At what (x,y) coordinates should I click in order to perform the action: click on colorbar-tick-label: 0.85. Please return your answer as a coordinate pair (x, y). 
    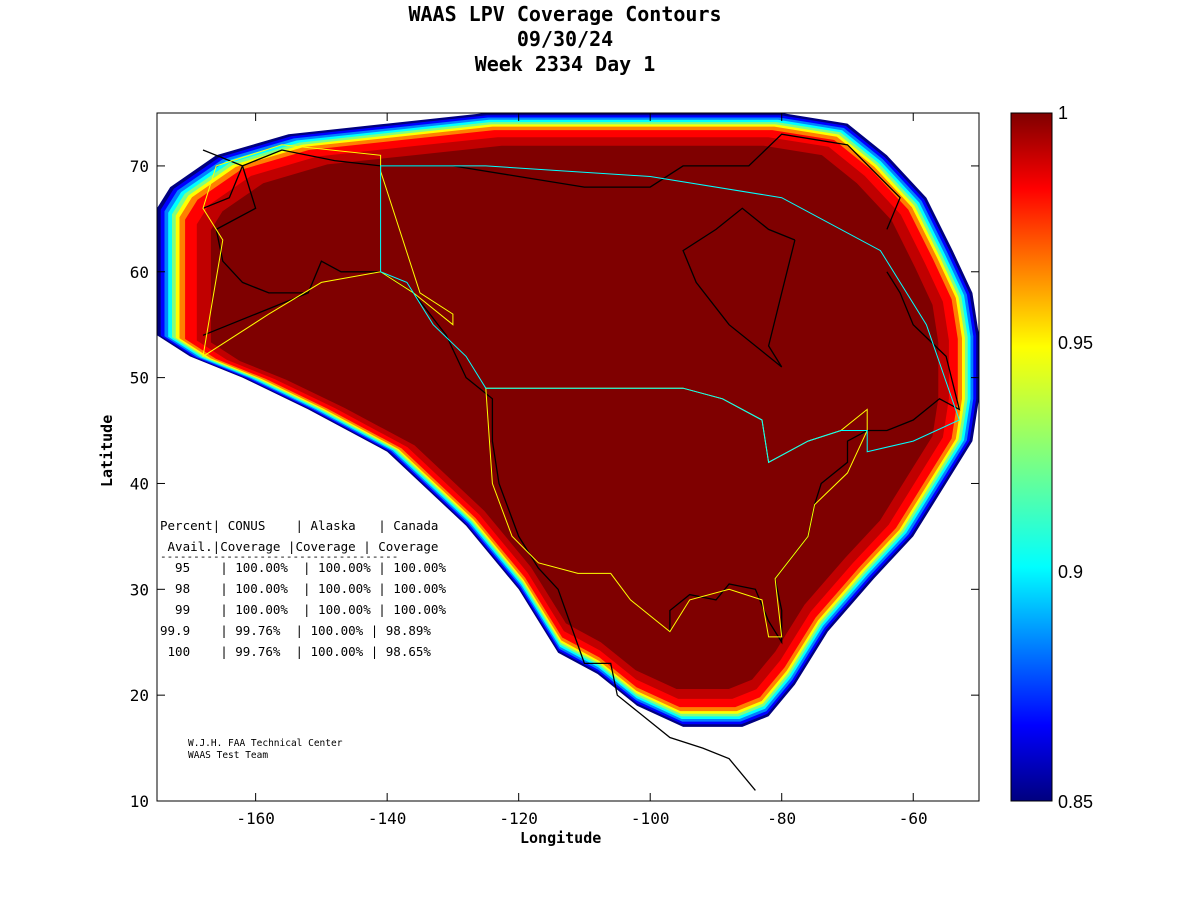
    Looking at the image, I should click on (1076, 802).